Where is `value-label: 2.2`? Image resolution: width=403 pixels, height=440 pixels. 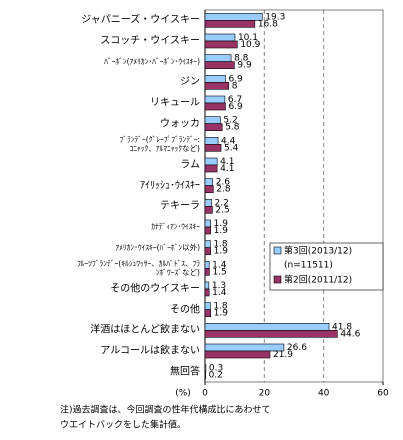
value-label: 2.2 is located at coordinates (222, 203).